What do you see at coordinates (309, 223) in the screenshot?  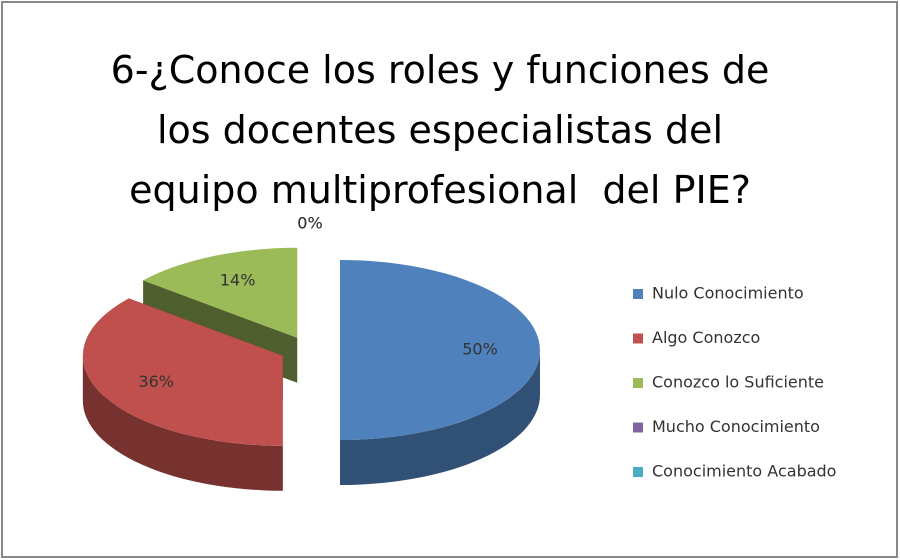 I see `data-label: 0%` at bounding box center [309, 223].